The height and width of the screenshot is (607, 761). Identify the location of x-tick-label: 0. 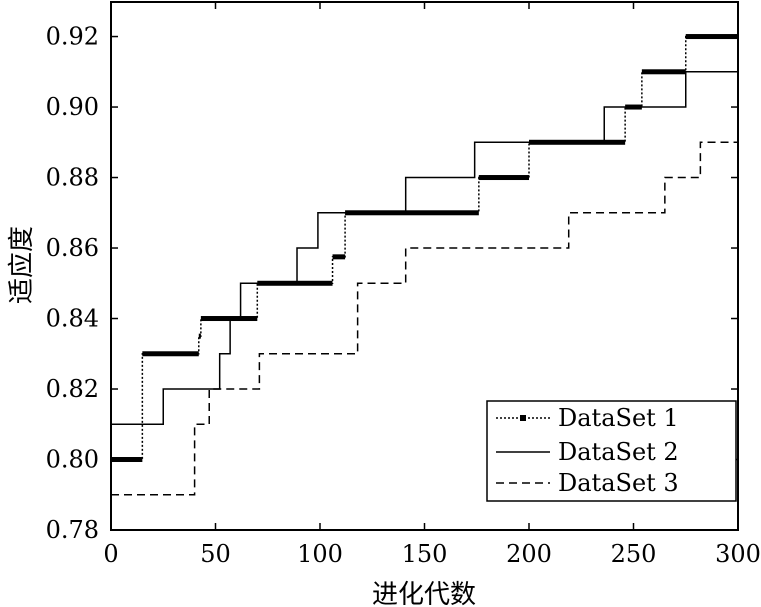
(110, 554).